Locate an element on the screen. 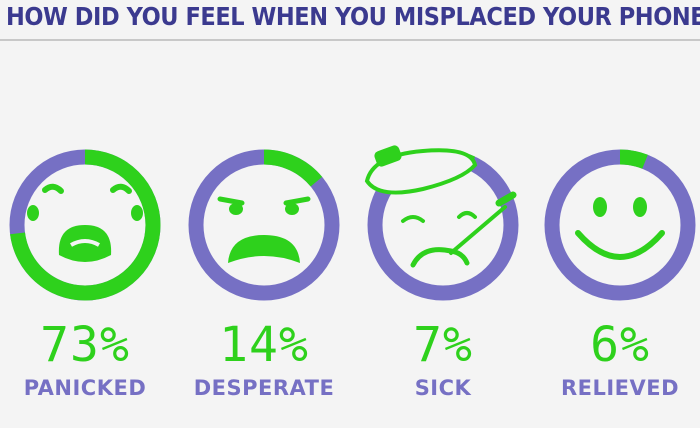 The width and height of the screenshot is (700, 428). donut-panicked is located at coordinates (85, 225).